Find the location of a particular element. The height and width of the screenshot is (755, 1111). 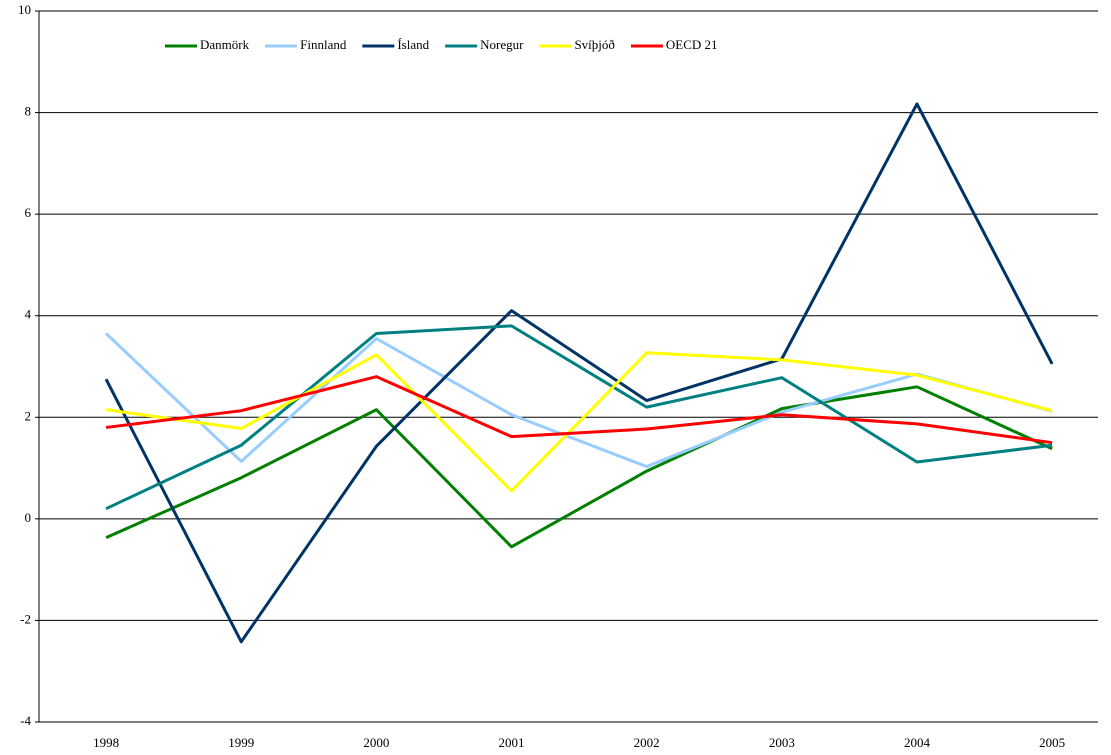

x-tick-label: 2000 is located at coordinates (376, 742).